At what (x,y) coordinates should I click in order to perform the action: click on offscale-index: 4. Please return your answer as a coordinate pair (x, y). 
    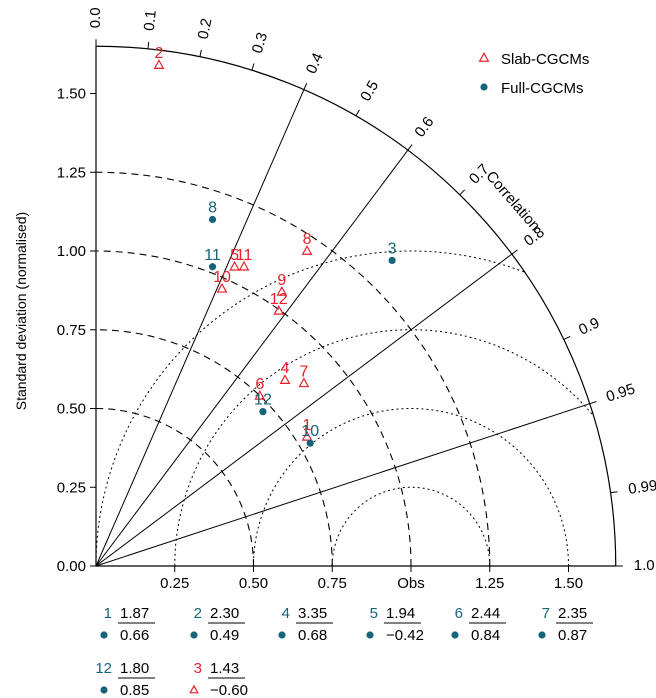
    Looking at the image, I should click on (286, 613).